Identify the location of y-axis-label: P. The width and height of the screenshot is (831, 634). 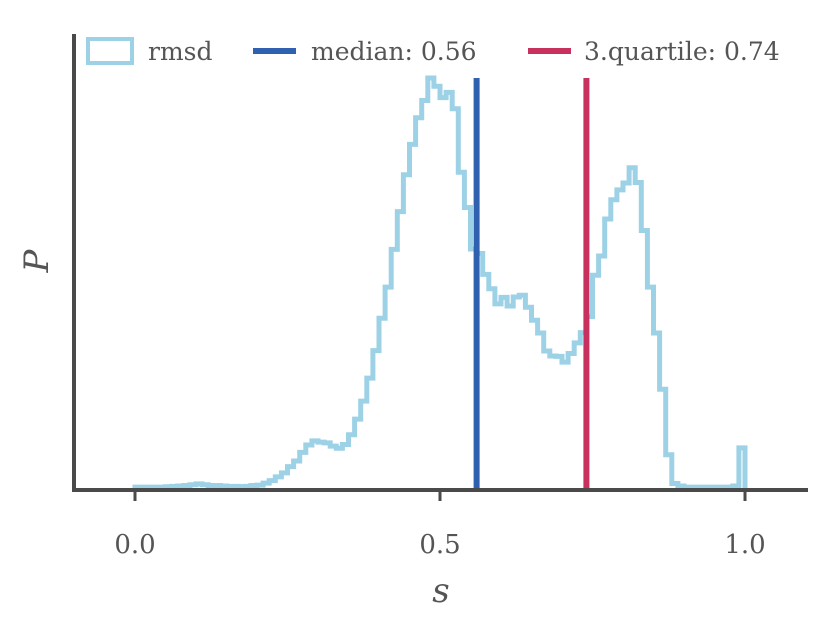
(37, 260).